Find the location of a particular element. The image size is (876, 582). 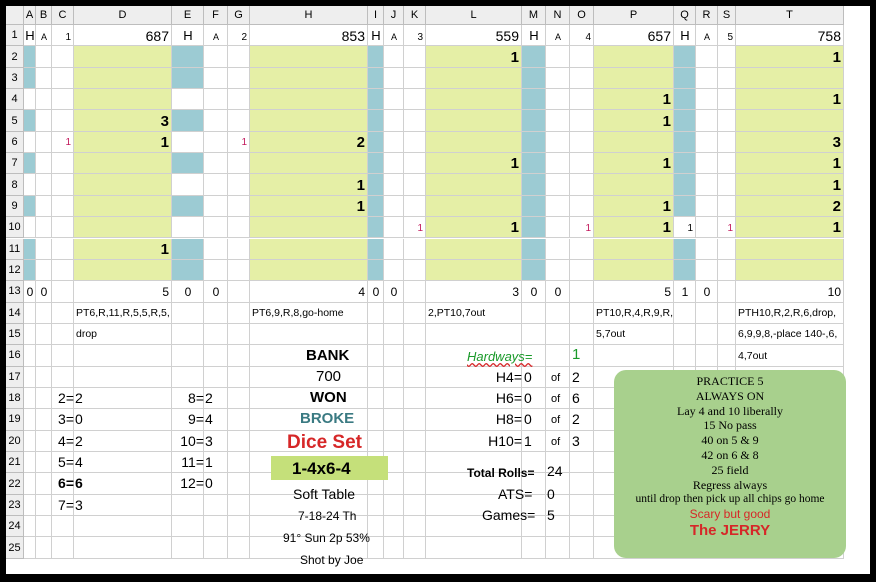

row-header-19: 19 is located at coordinates (15, 420).